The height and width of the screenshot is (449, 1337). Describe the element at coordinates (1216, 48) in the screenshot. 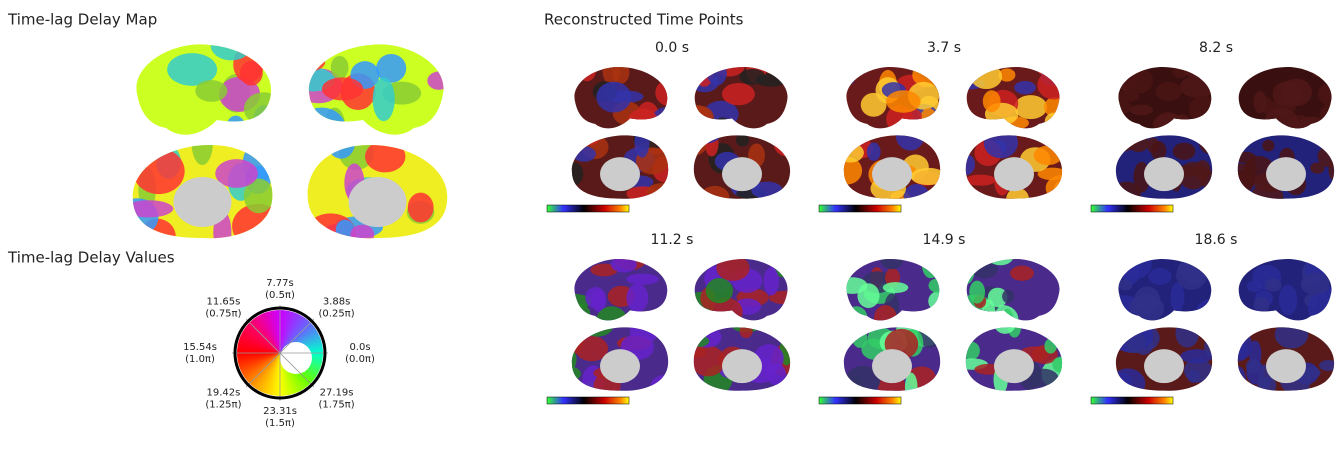

I see `time-point-label: 8.2 s` at that location.